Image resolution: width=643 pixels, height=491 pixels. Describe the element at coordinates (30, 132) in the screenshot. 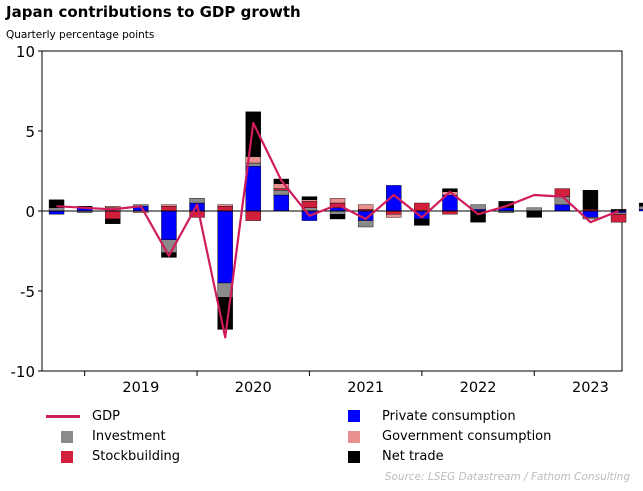

I see `y-tick-label: 5` at that location.